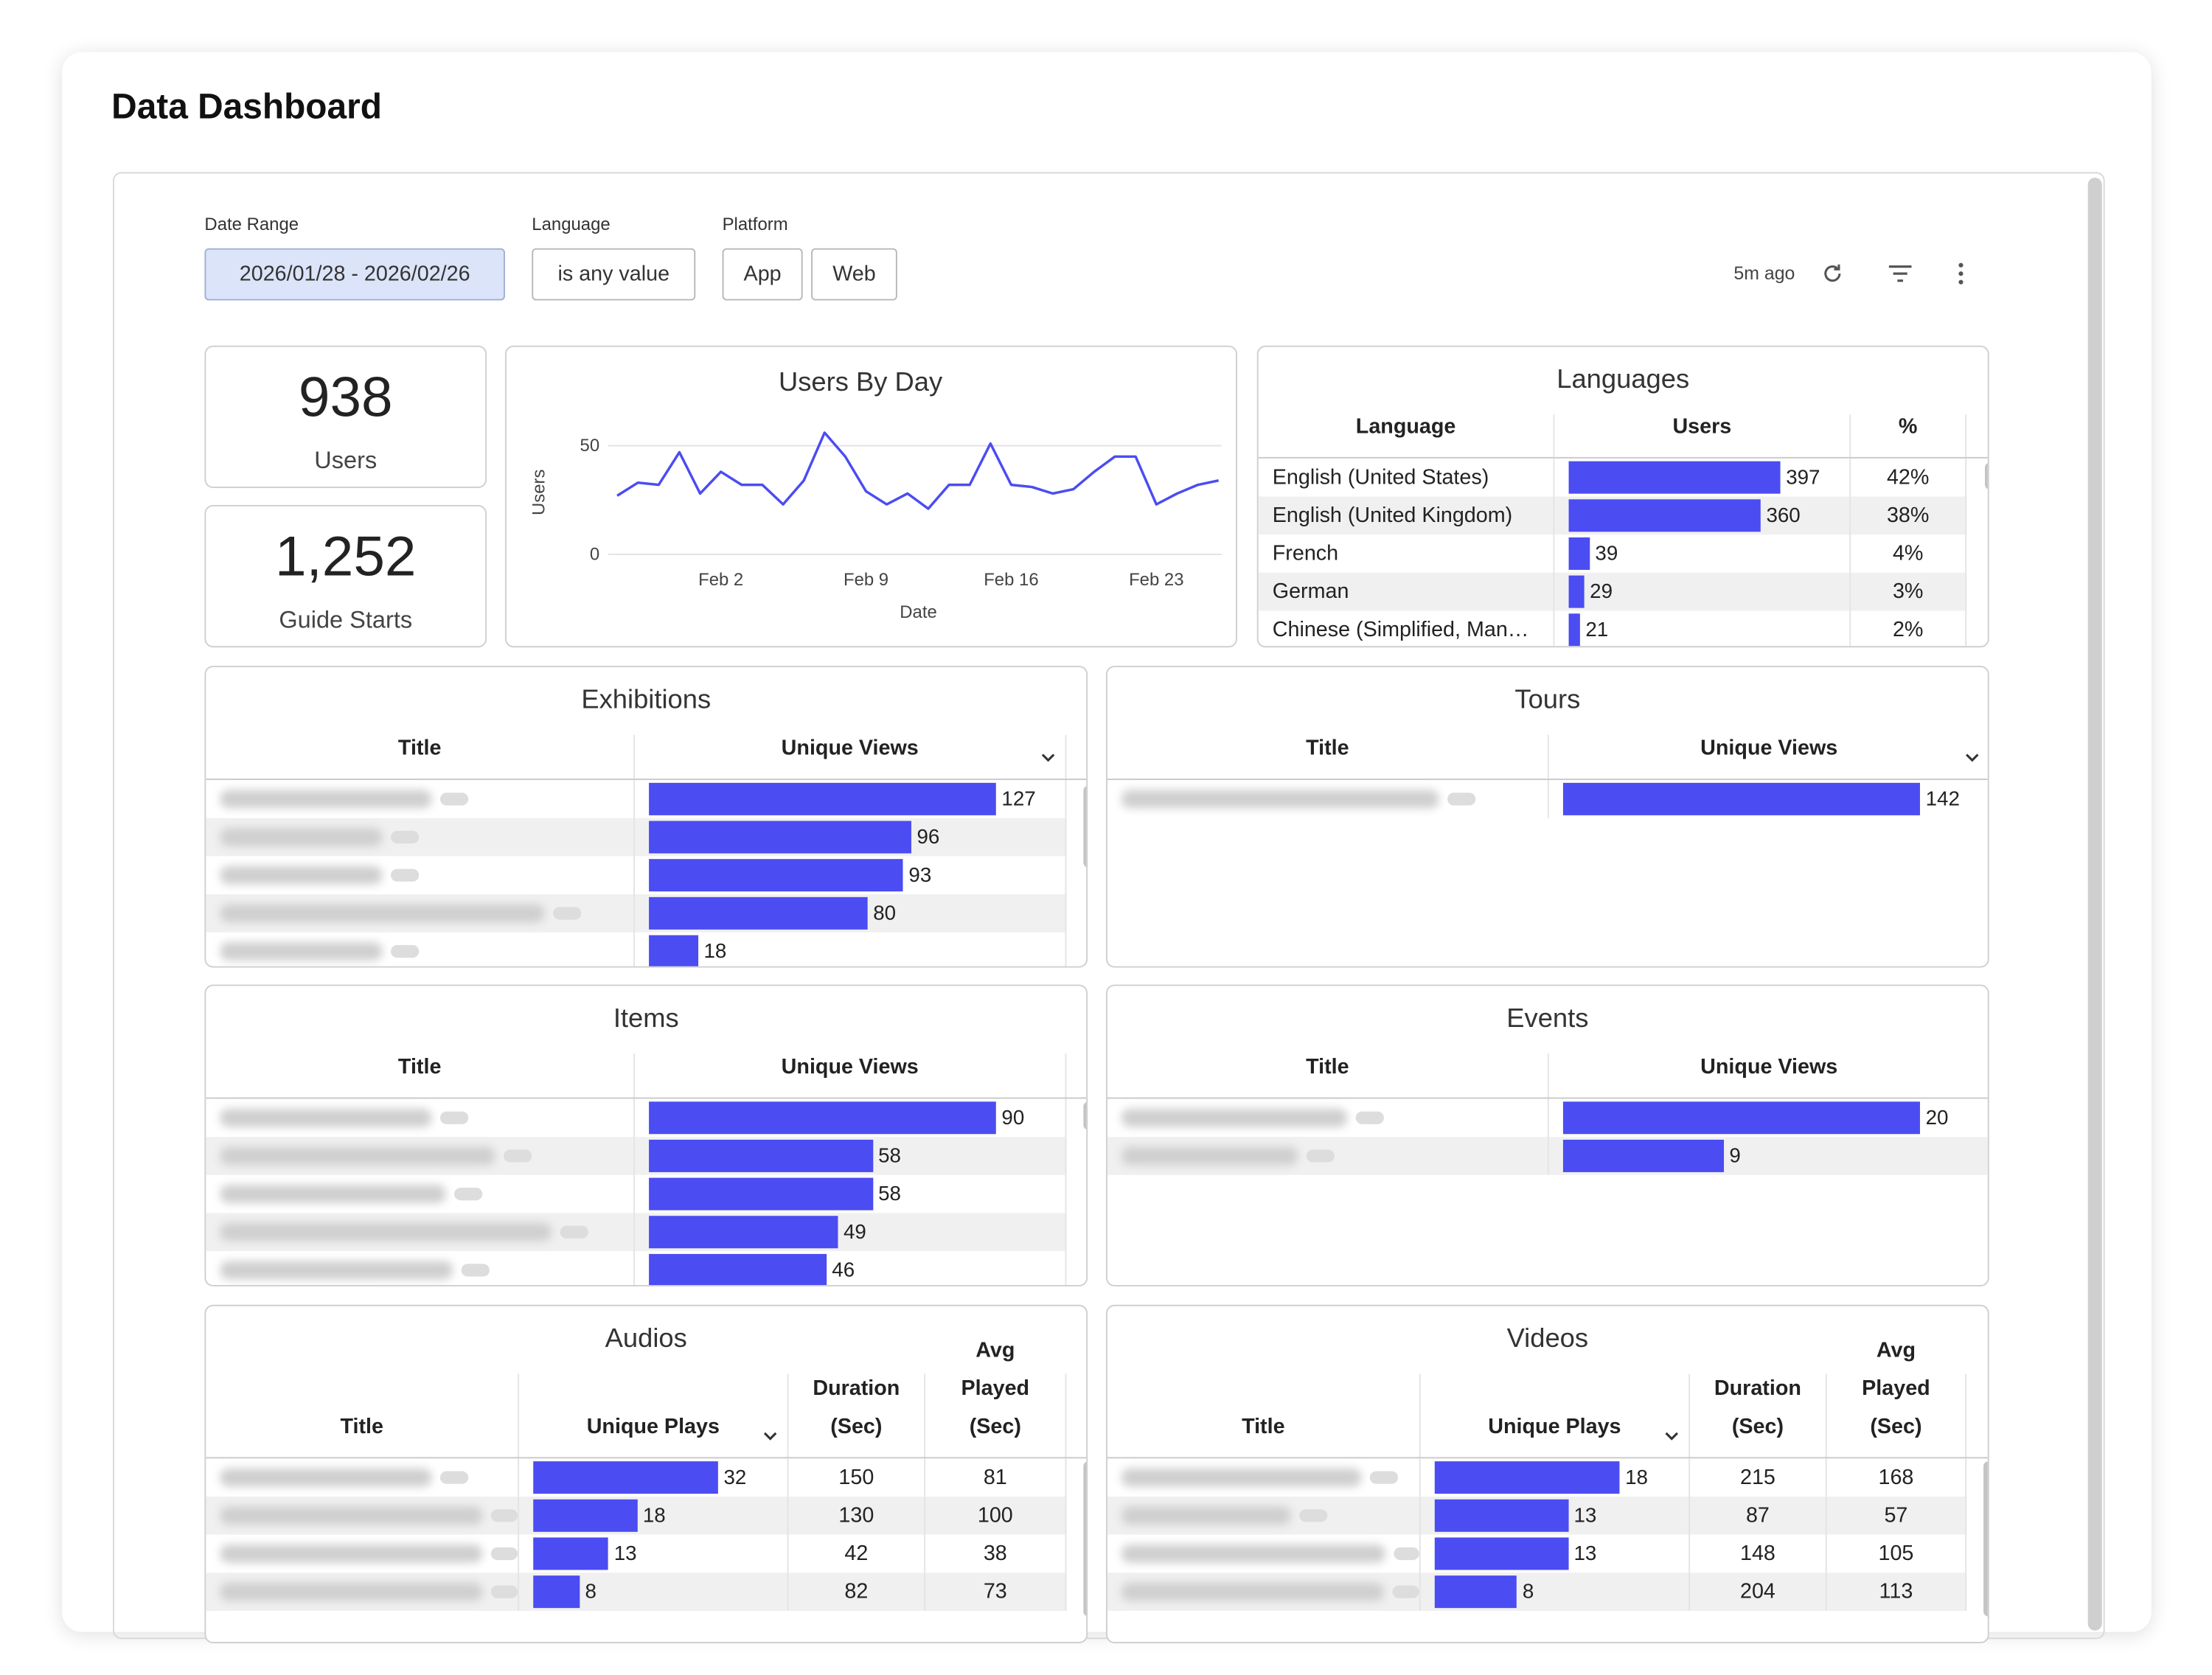  What do you see at coordinates (843, 1271) in the screenshot?
I see `value-label: 46` at bounding box center [843, 1271].